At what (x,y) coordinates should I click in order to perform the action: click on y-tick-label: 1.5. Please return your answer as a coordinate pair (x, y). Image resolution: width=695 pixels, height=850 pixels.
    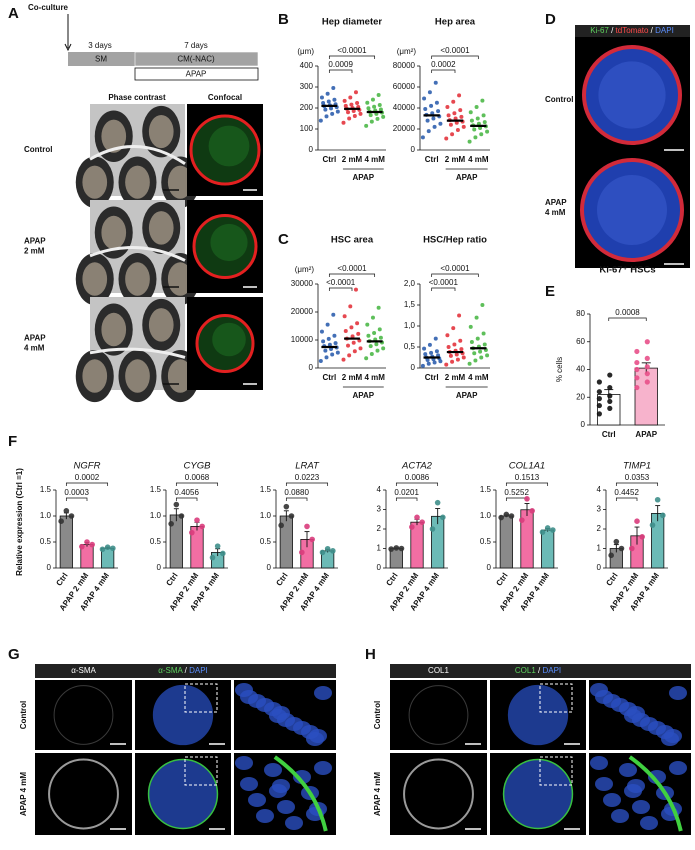
    Looking at the image, I should click on (46, 489).